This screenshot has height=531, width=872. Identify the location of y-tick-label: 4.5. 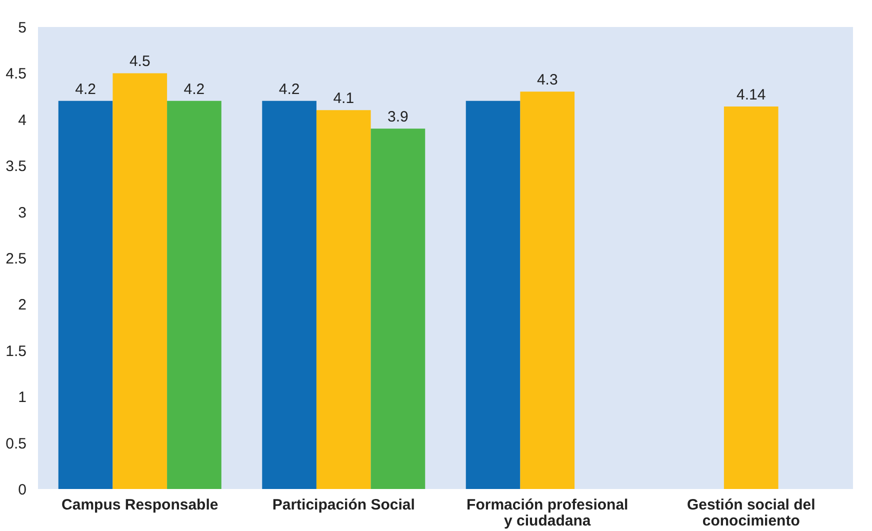
(16, 74).